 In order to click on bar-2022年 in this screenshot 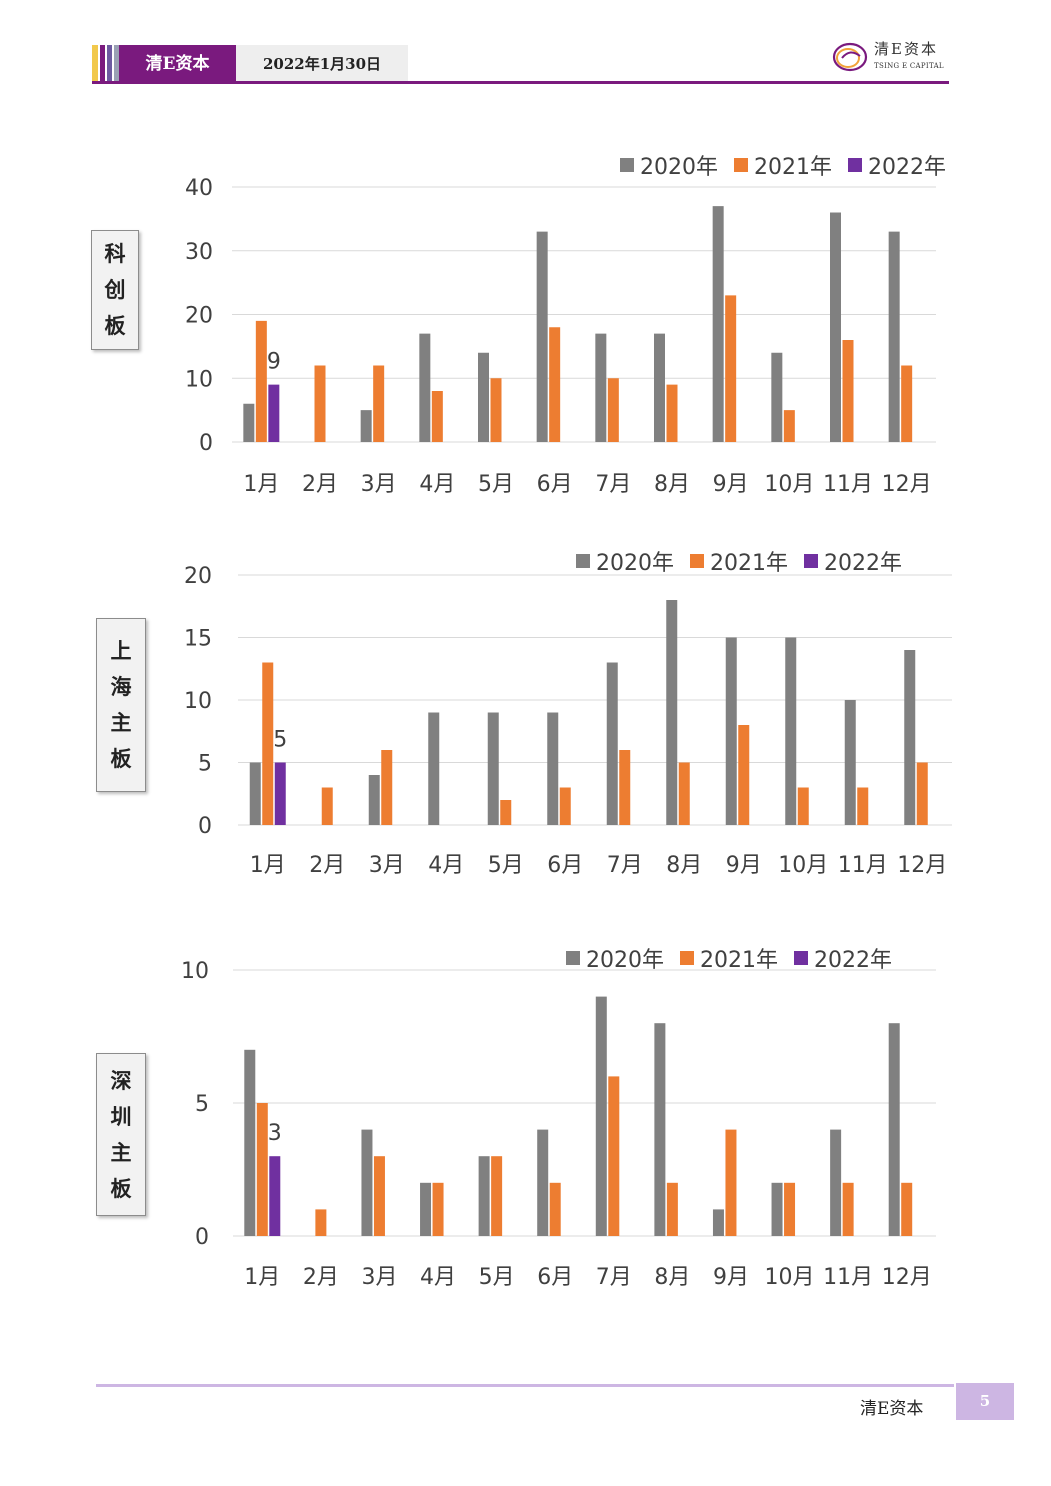, I will do `click(274, 413)`.